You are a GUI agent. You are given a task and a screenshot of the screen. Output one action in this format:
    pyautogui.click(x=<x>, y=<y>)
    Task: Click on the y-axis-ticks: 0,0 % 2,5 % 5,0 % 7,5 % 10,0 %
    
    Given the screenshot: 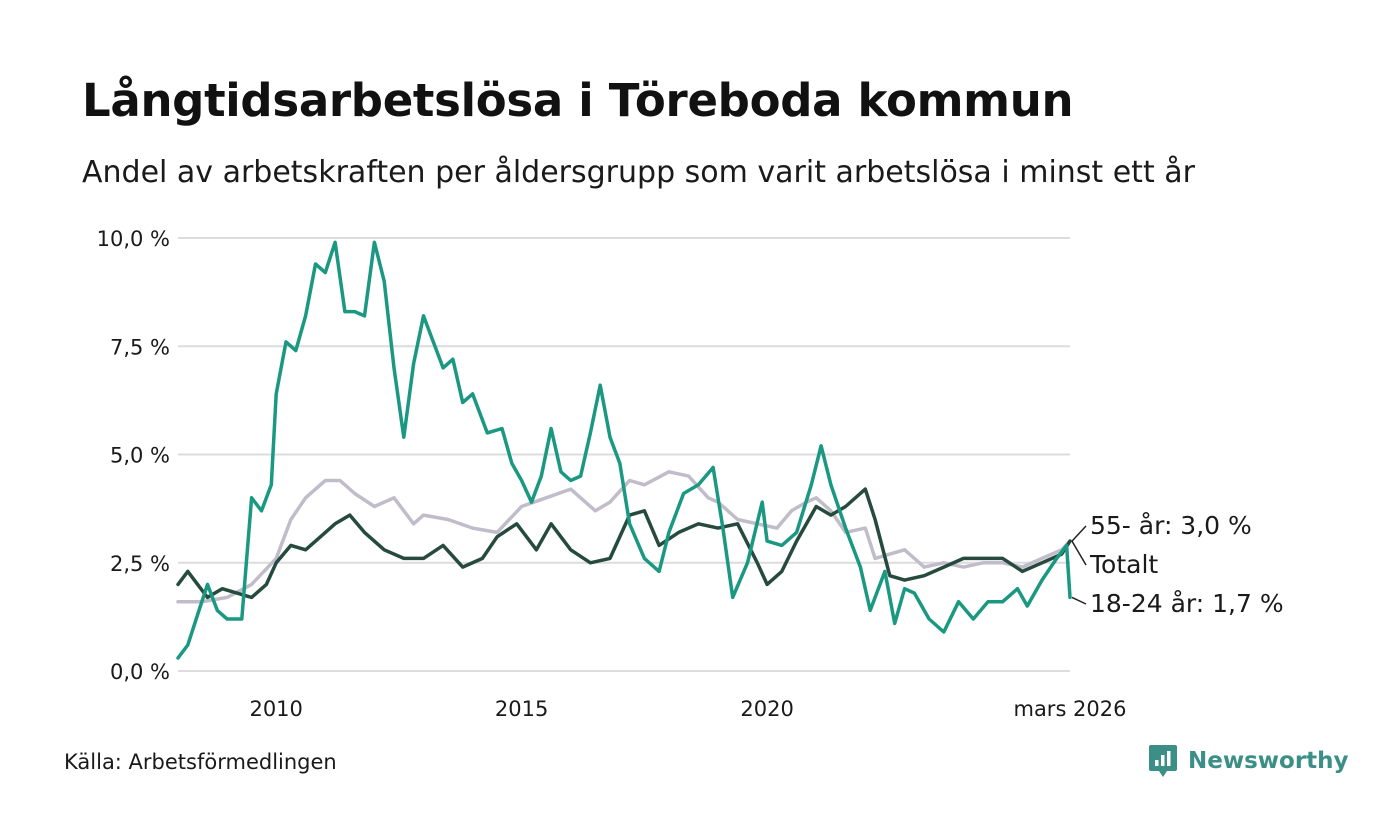 What is the action you would take?
    pyautogui.click(x=133, y=455)
    